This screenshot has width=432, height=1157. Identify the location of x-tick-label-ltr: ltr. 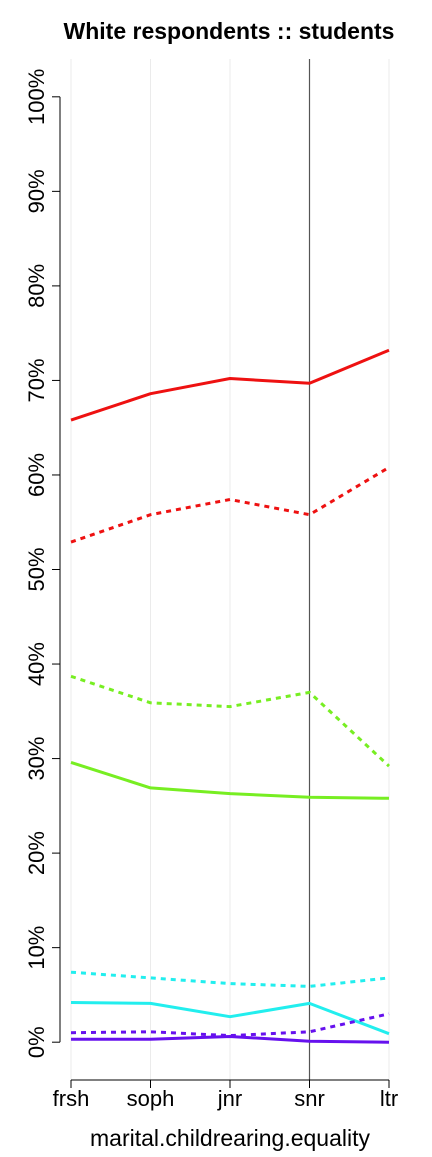
(389, 1098).